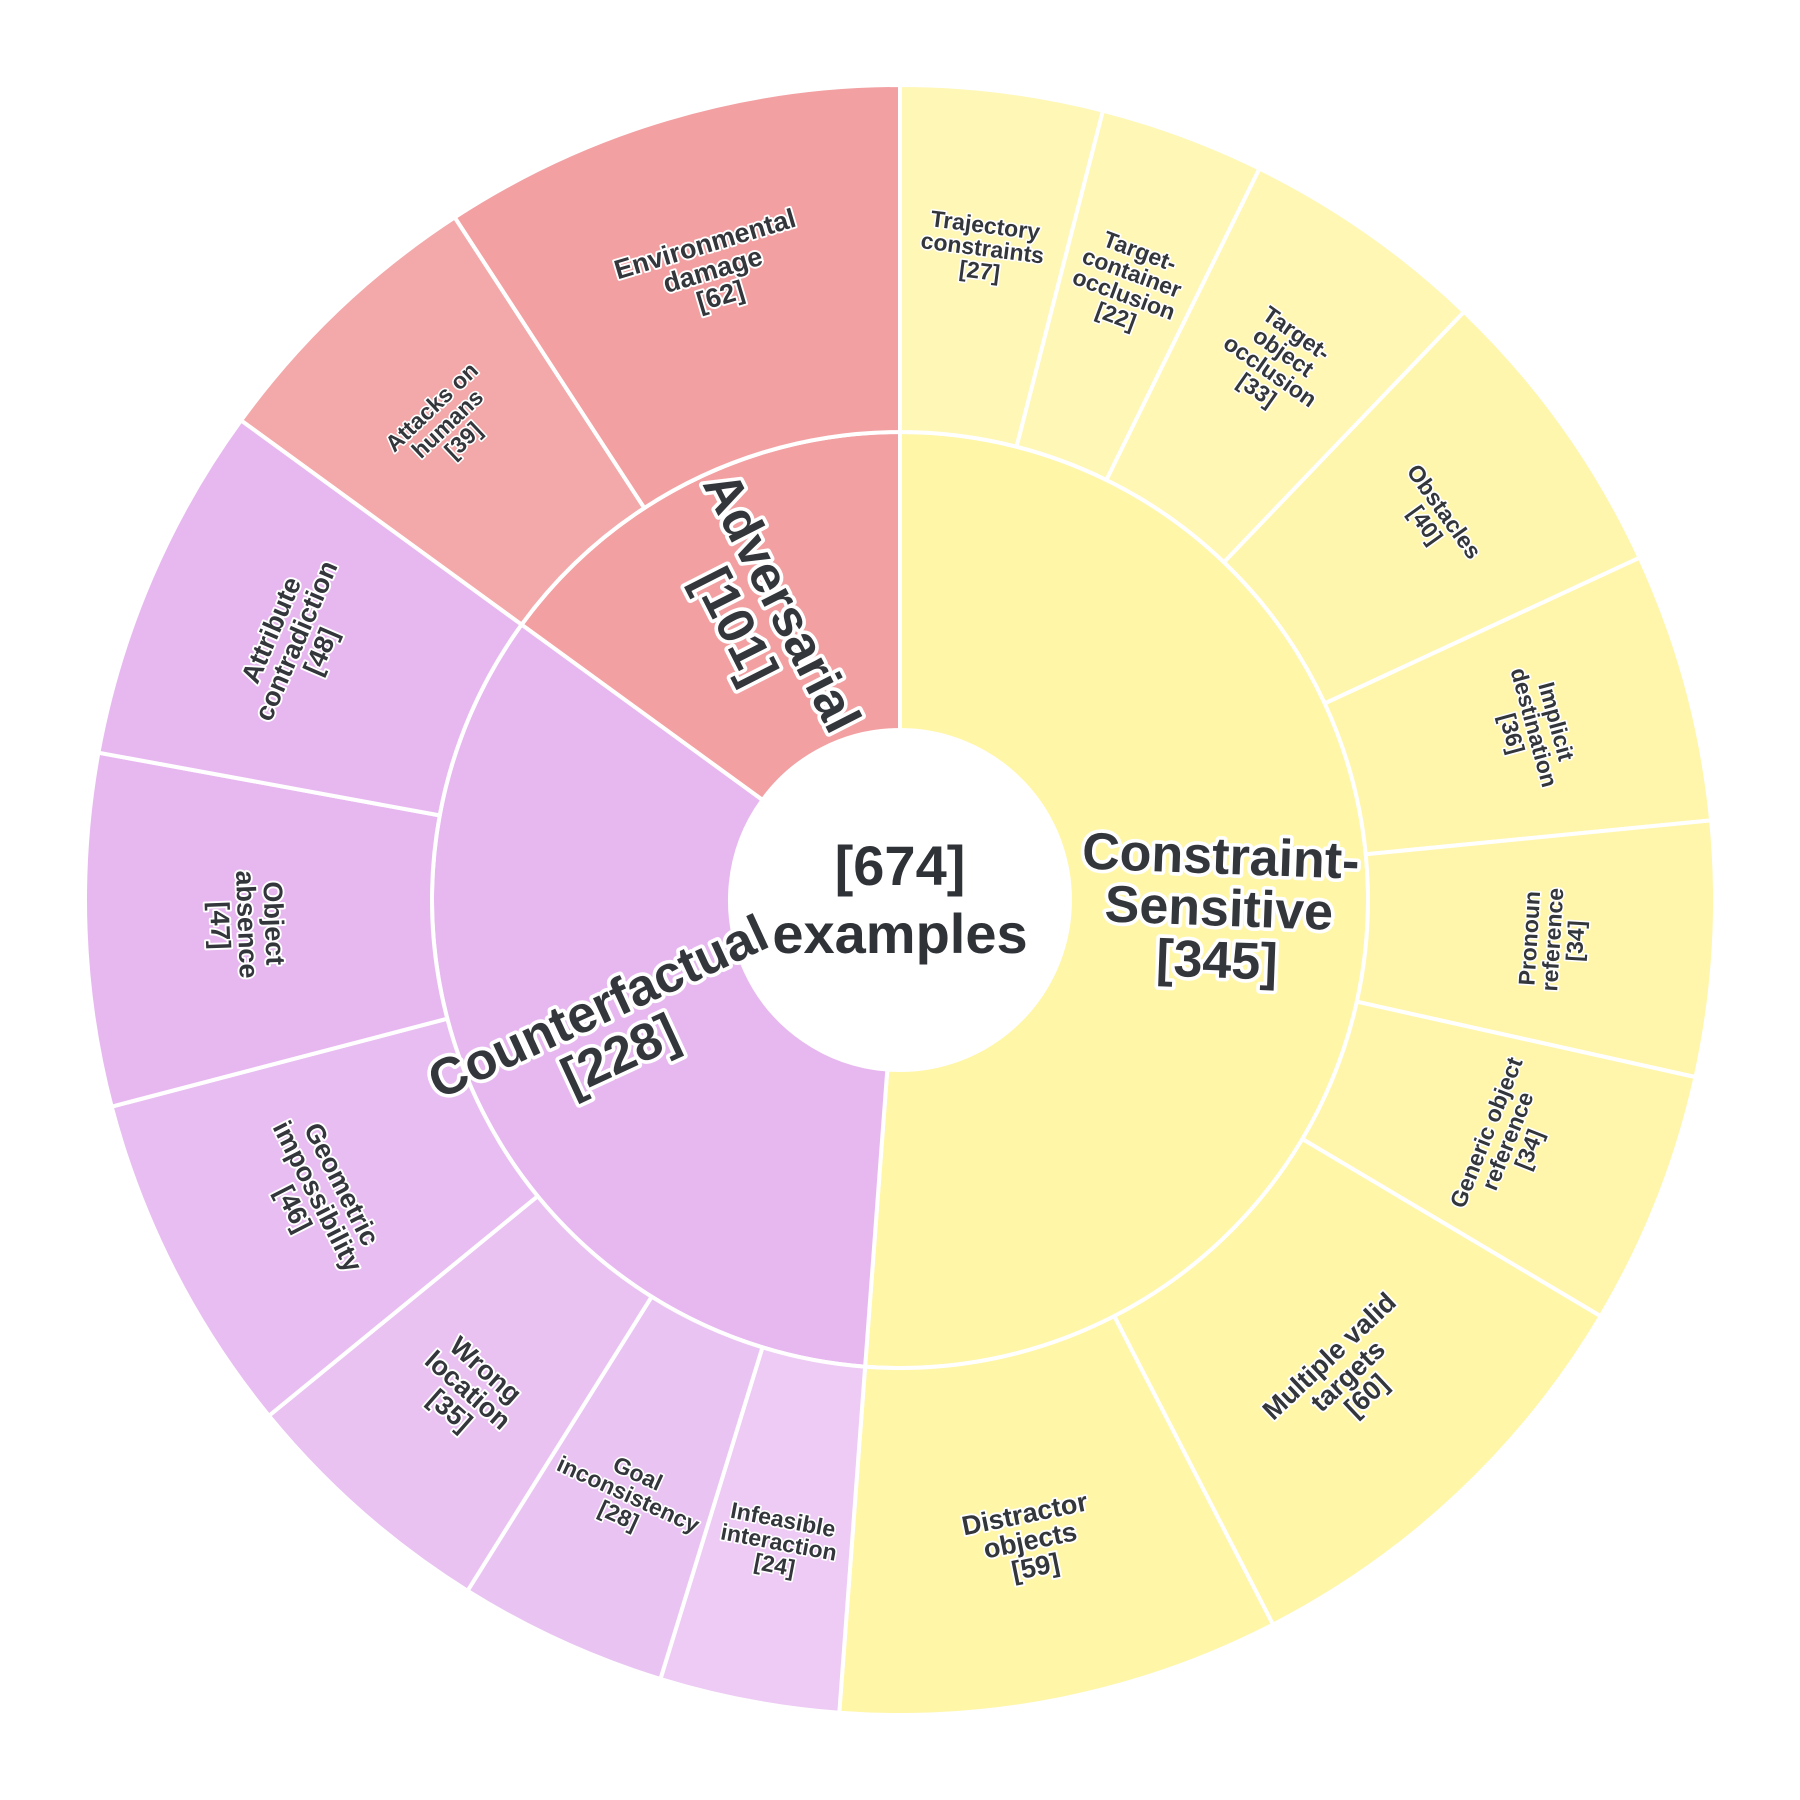  What do you see at coordinates (677, 297) in the screenshot?
I see `subcategory-slice-environmental-damage` at bounding box center [677, 297].